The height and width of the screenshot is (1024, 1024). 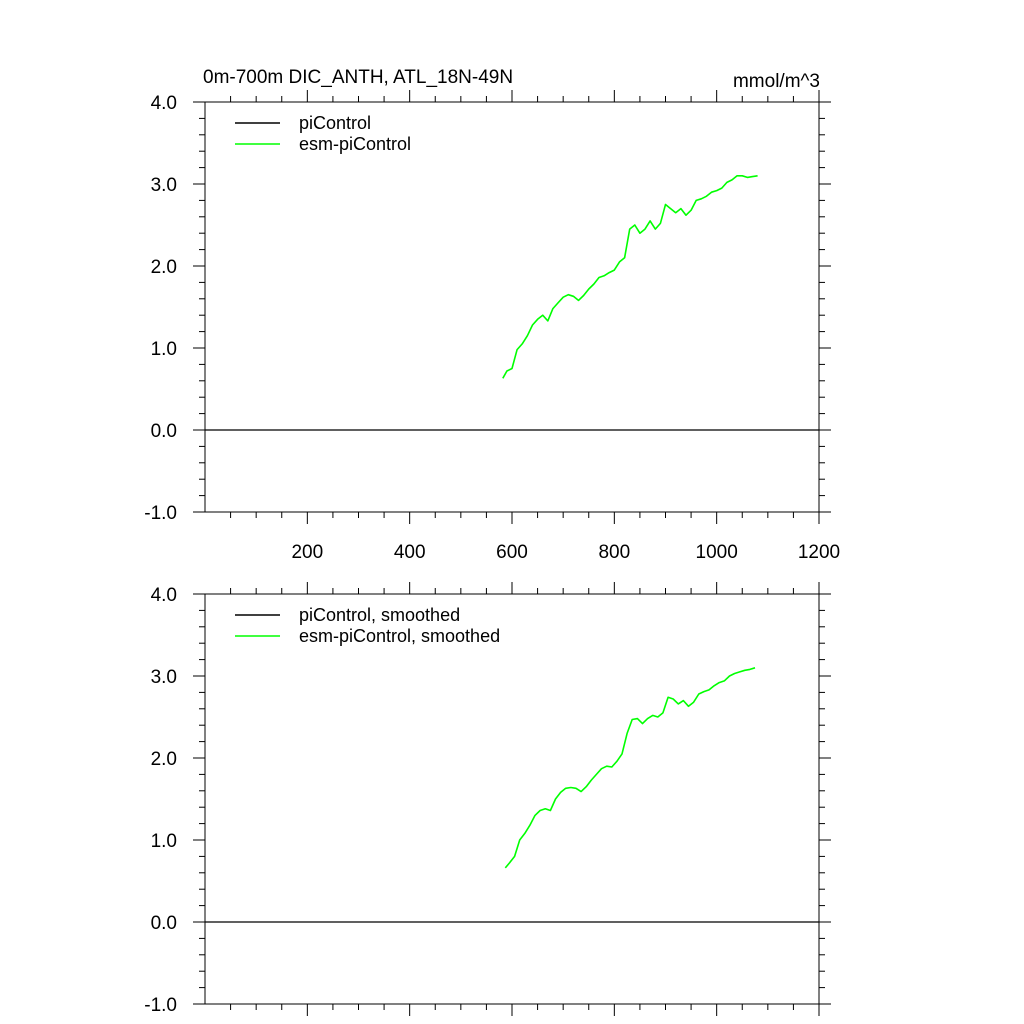 I want to click on legend-label: esm-piControl, so click(x=355, y=144).